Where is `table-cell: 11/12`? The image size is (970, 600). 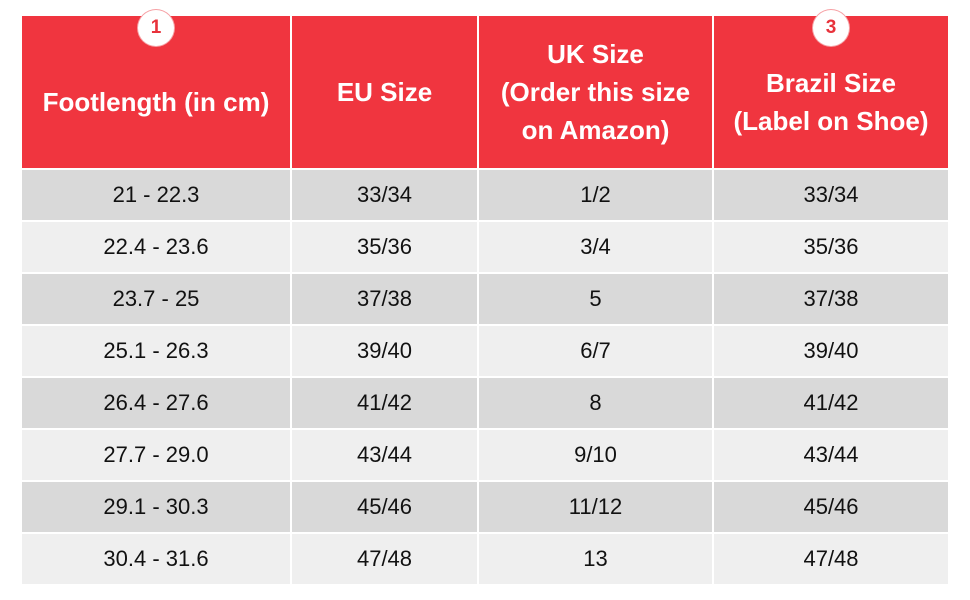
table-cell: 11/12 is located at coordinates (595, 507).